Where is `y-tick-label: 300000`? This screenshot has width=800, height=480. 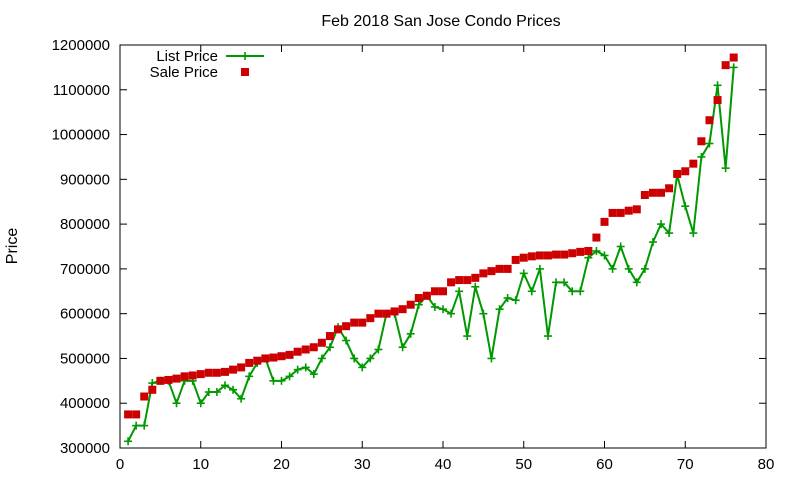 y-tick-label: 300000 is located at coordinates (85, 448).